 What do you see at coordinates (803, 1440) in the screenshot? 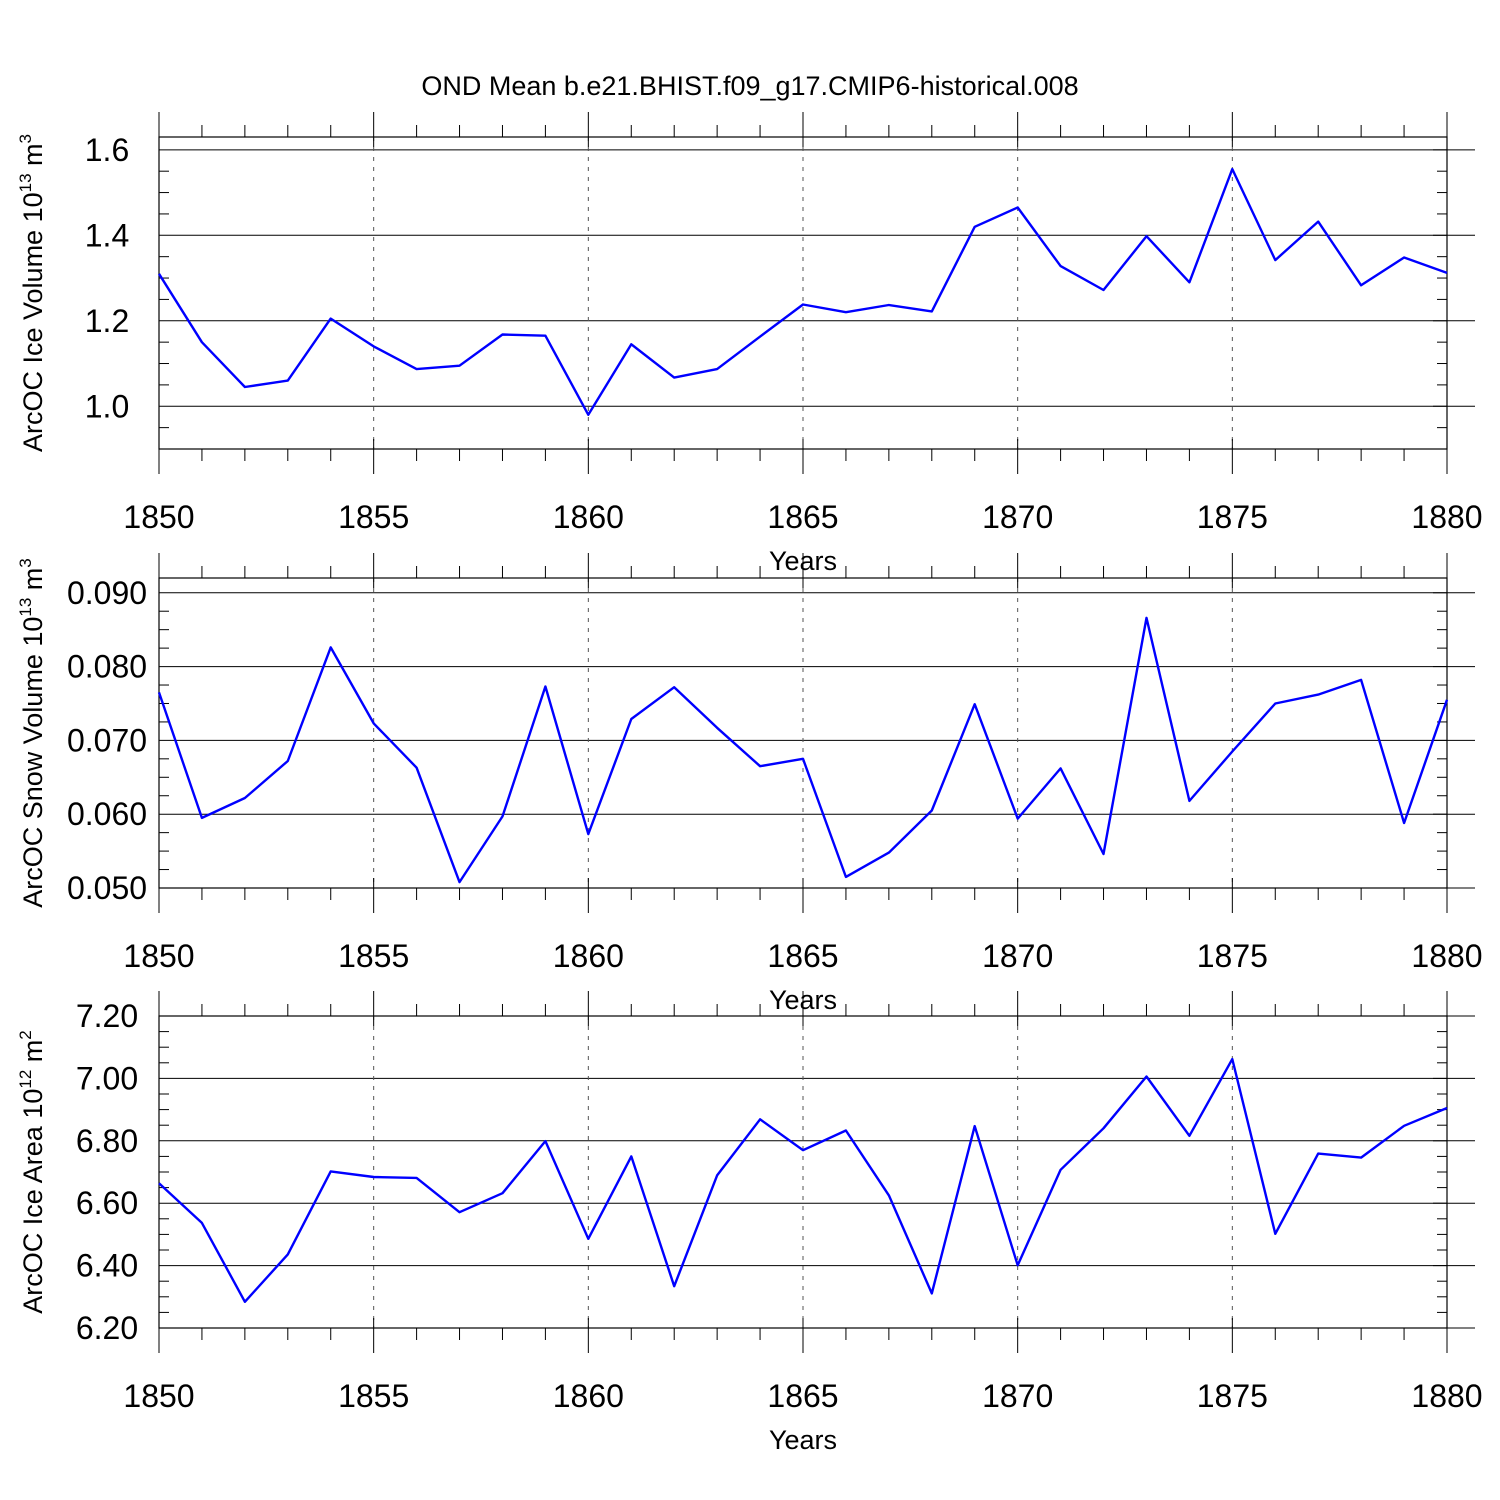
I see `x-axis-label: Years` at bounding box center [803, 1440].